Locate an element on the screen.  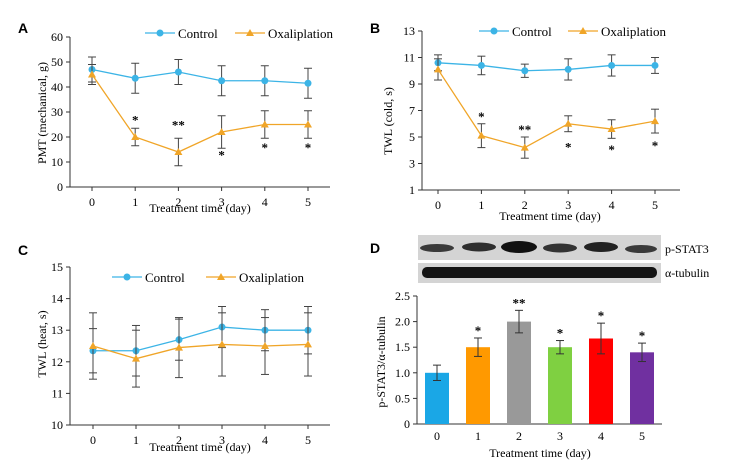
y-tick-label: 3 is located at coordinates (412, 164).